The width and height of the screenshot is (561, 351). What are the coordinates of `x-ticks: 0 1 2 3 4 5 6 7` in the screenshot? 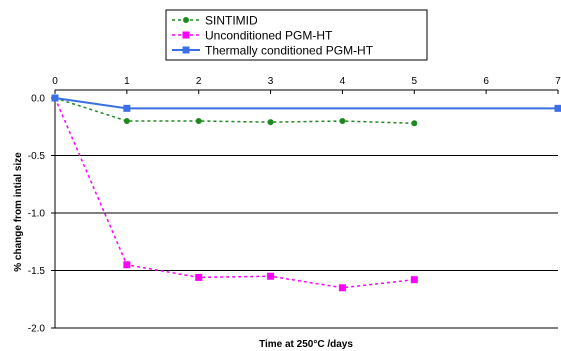 It's located at (306, 85).